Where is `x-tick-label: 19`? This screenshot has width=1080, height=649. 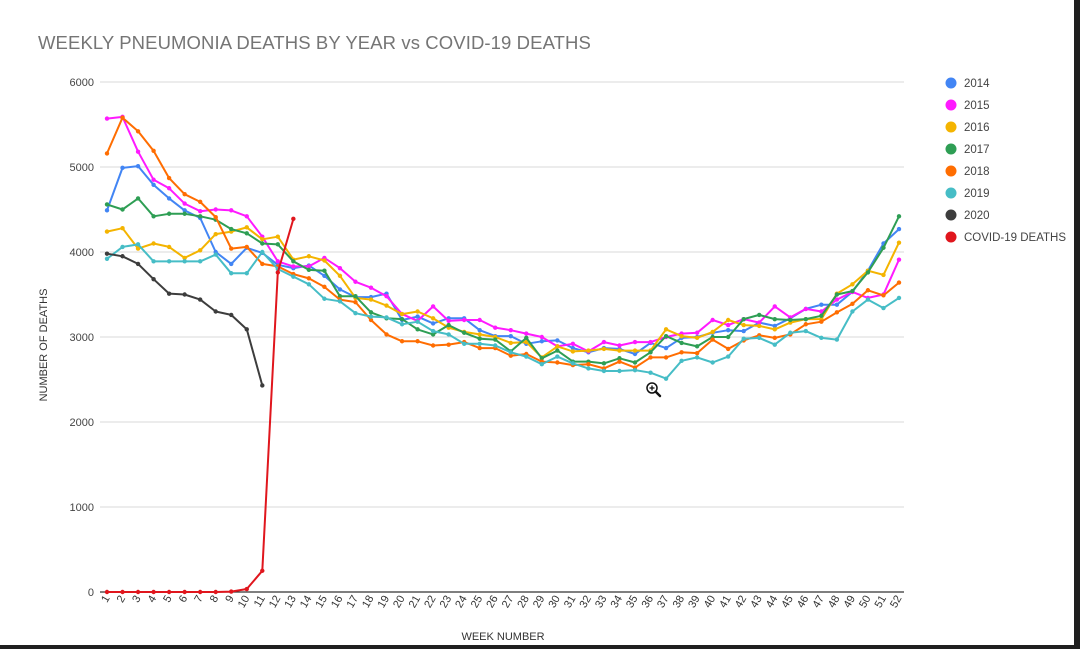 x-tick-label: 19 is located at coordinates (384, 602).